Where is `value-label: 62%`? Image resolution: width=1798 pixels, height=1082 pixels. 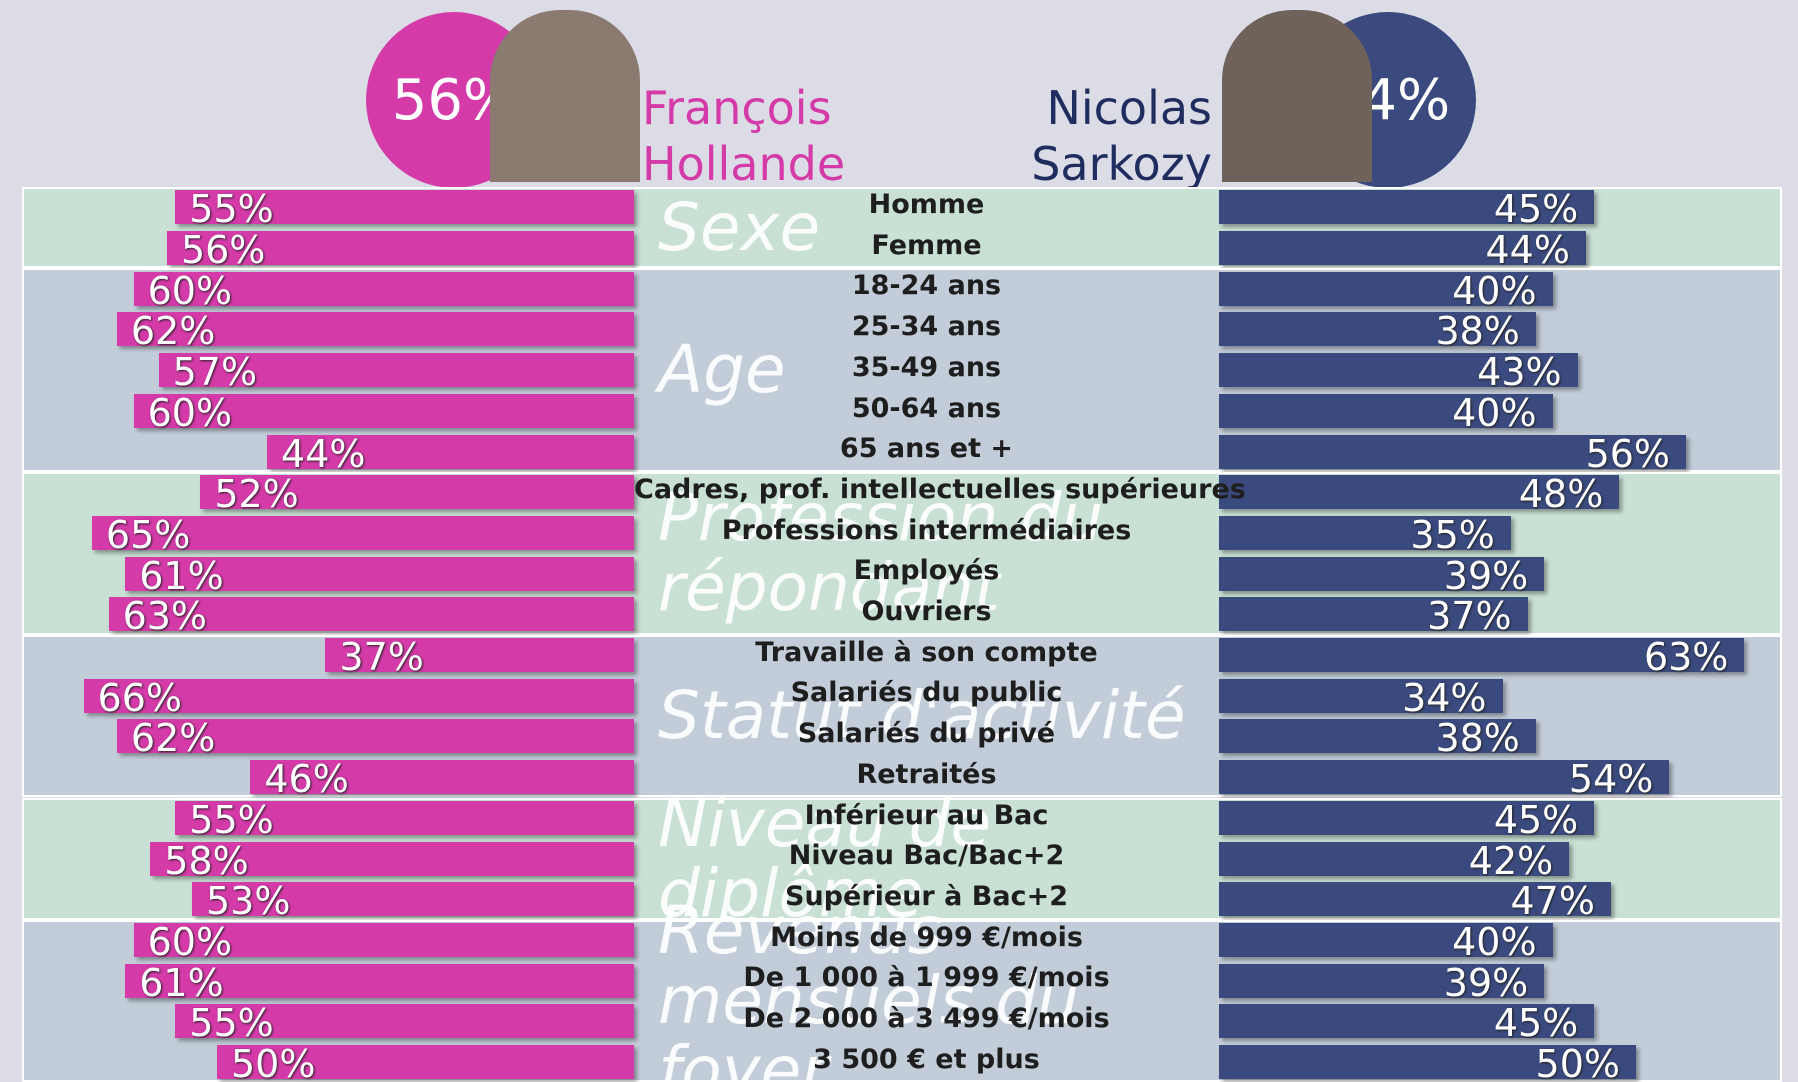
value-label: 62% is located at coordinates (173, 738).